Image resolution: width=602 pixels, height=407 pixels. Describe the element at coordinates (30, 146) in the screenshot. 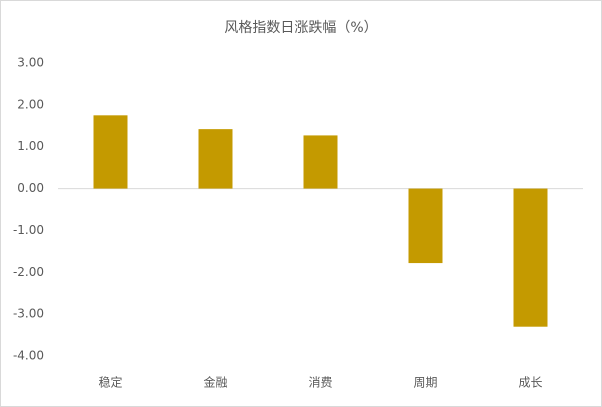

I see `y-tick-label: 1.00` at that location.